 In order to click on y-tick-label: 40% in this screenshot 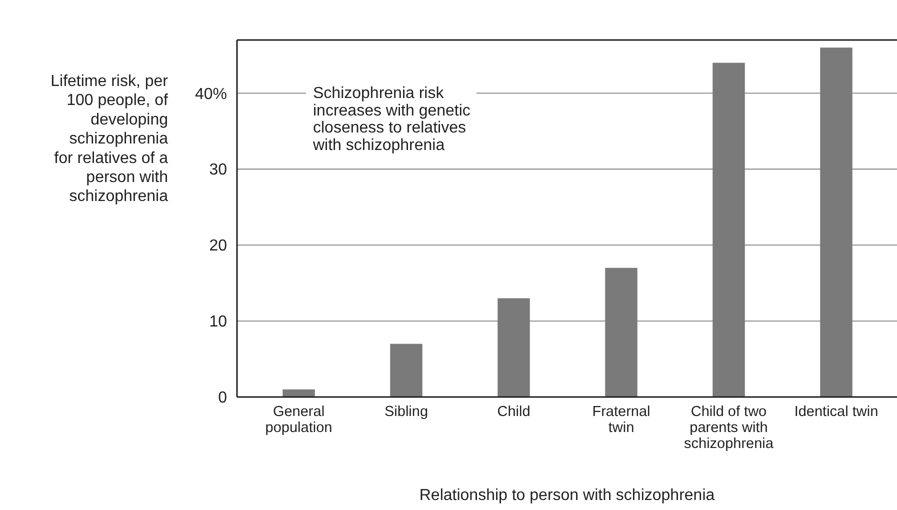, I will do `click(210, 94)`.